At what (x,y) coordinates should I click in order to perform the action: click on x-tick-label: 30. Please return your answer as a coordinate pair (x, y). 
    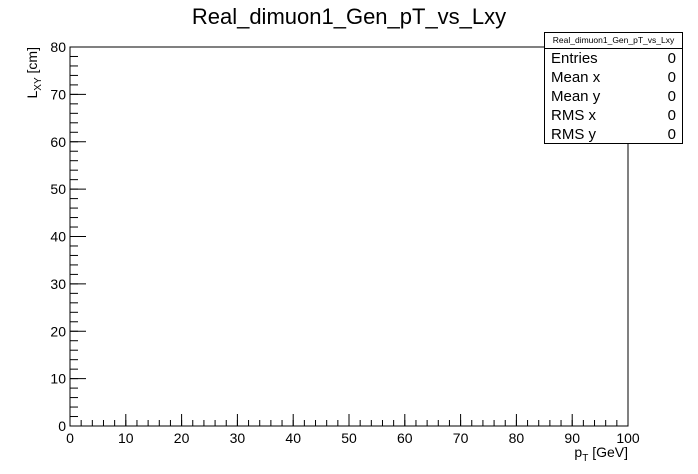
    Looking at the image, I should click on (238, 438).